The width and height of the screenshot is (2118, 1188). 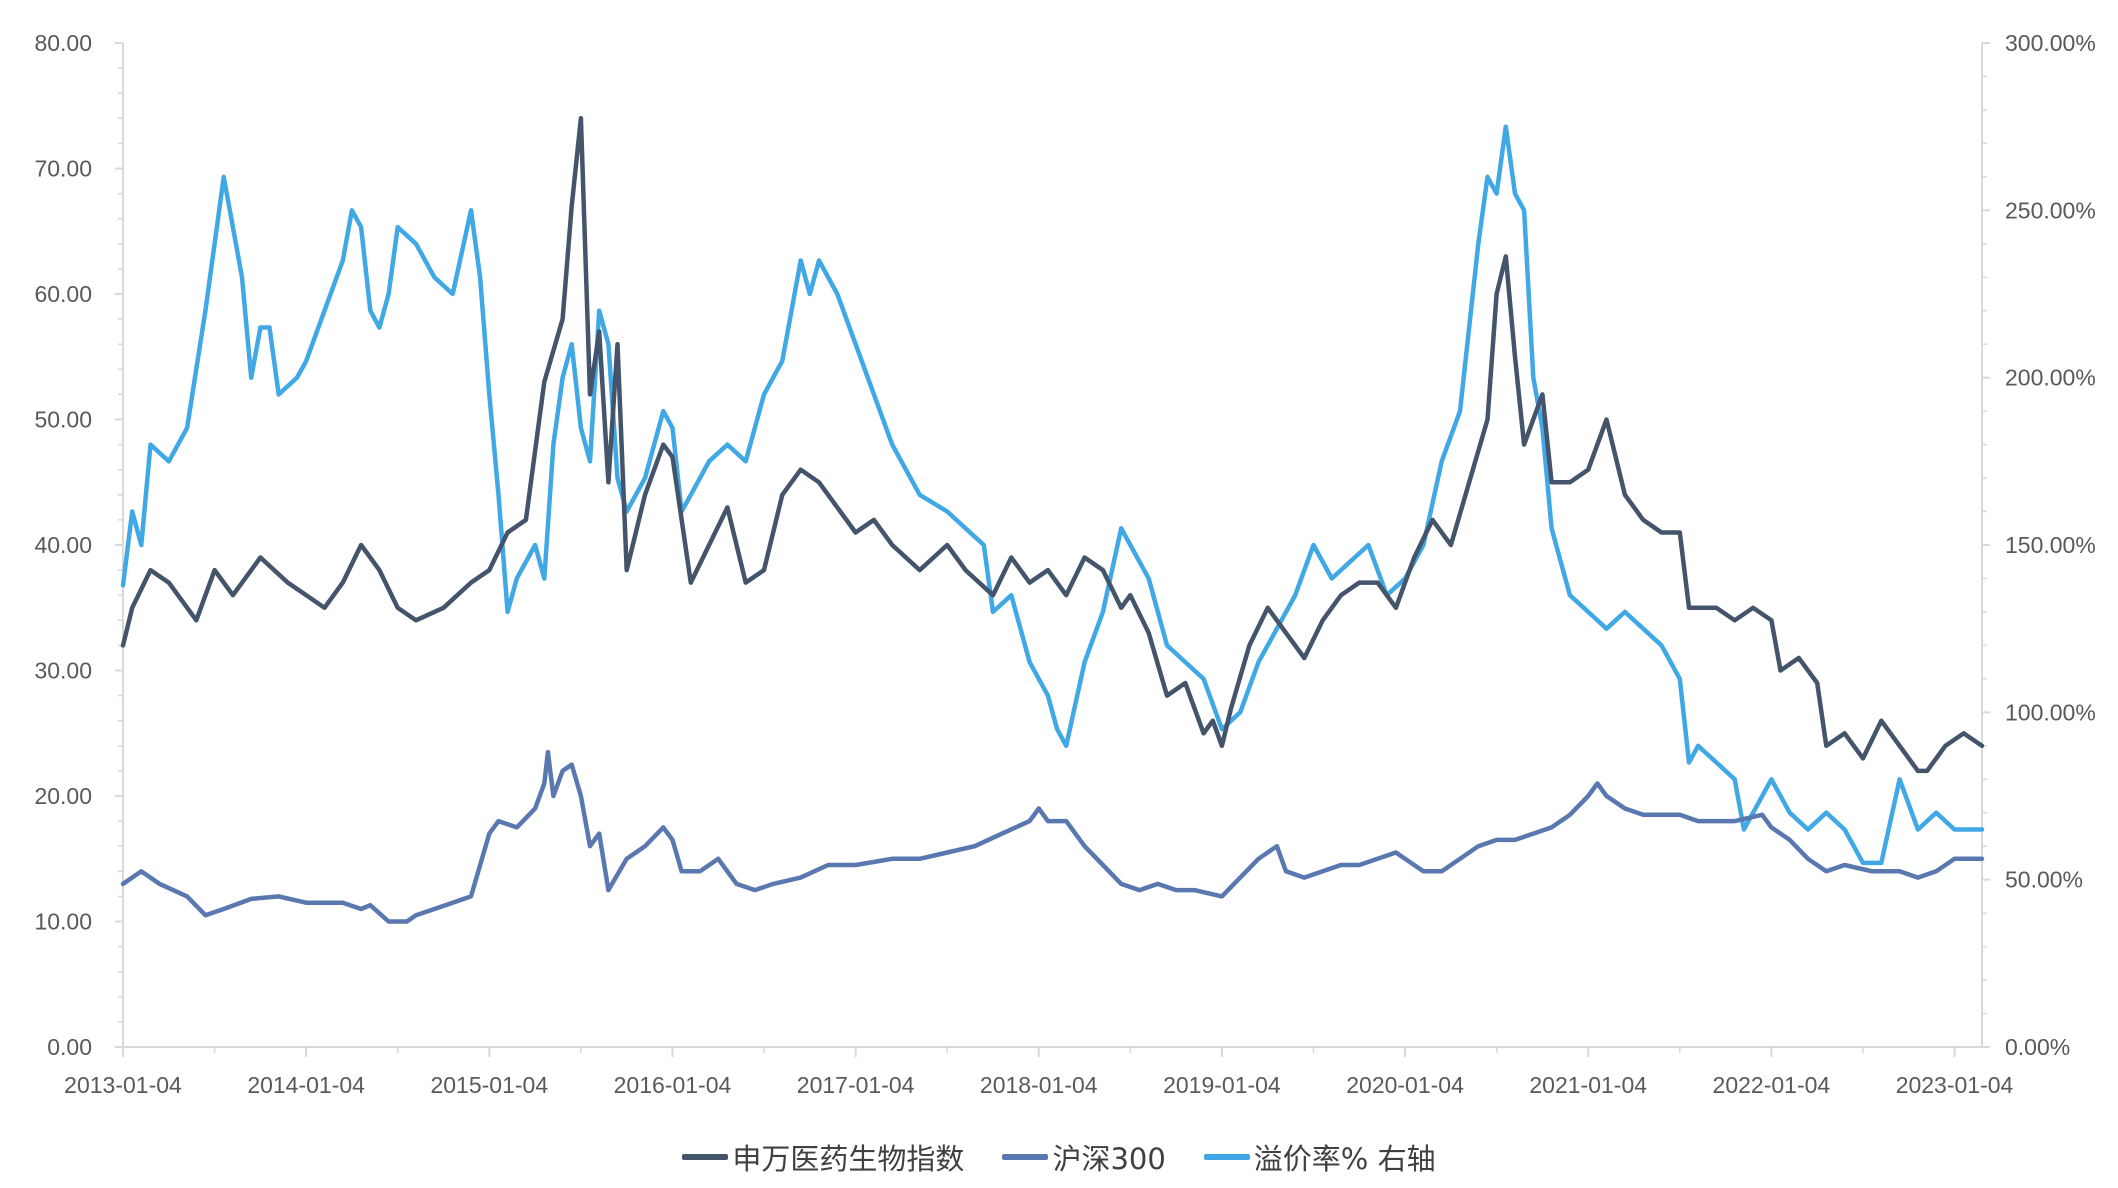 What do you see at coordinates (2050, 43) in the screenshot?
I see `y-right-tick-label: 300.00%` at bounding box center [2050, 43].